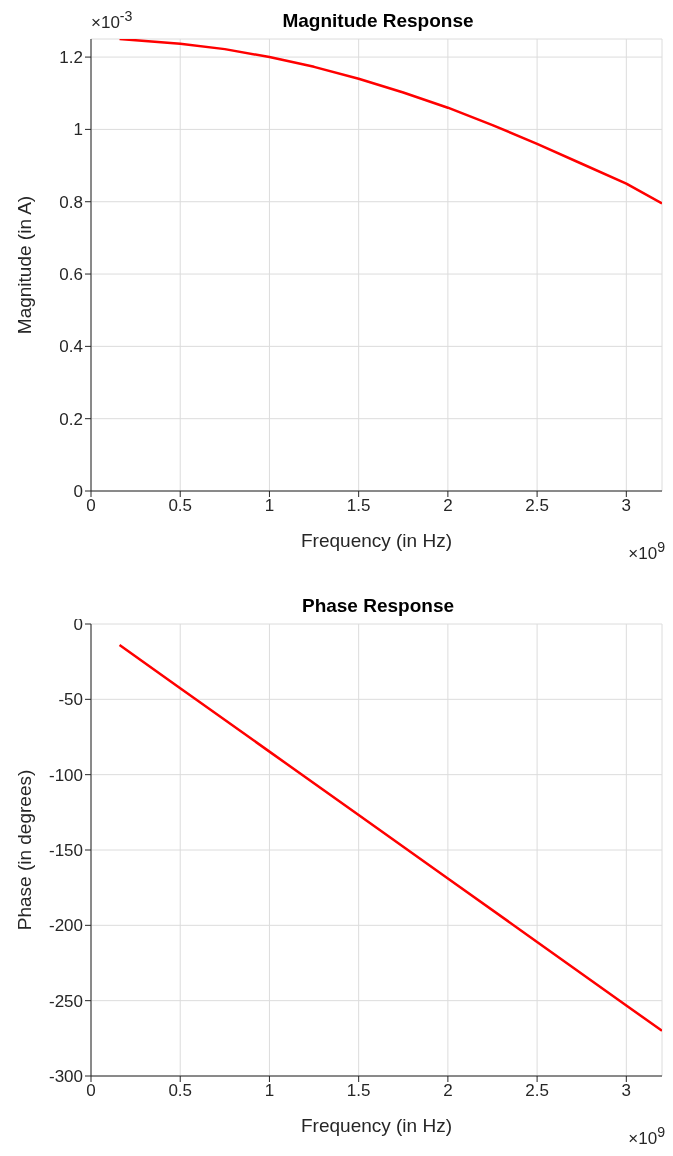 The width and height of the screenshot is (673, 1156). Describe the element at coordinates (65, 926) in the screenshot. I see `y-tick-label: -200` at that location.